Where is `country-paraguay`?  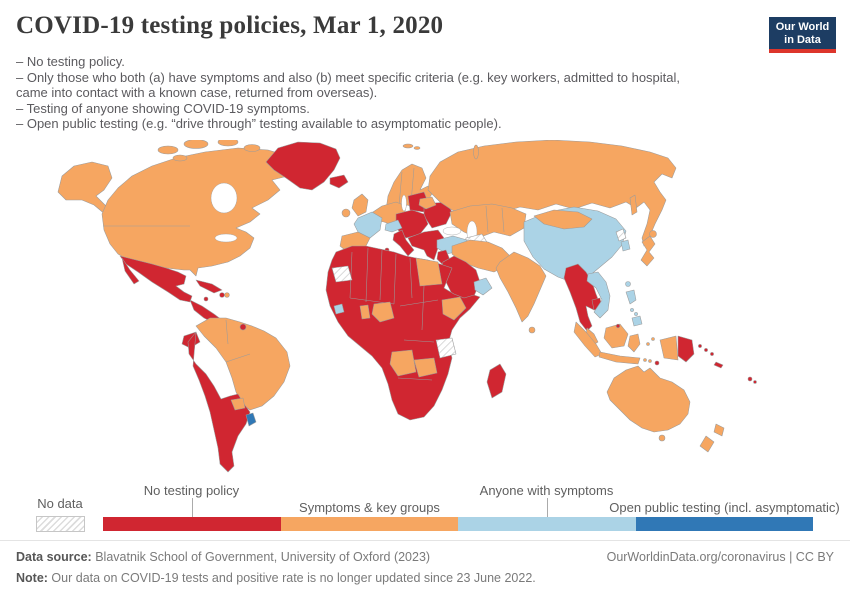
country-paraguay is located at coordinates (238, 404).